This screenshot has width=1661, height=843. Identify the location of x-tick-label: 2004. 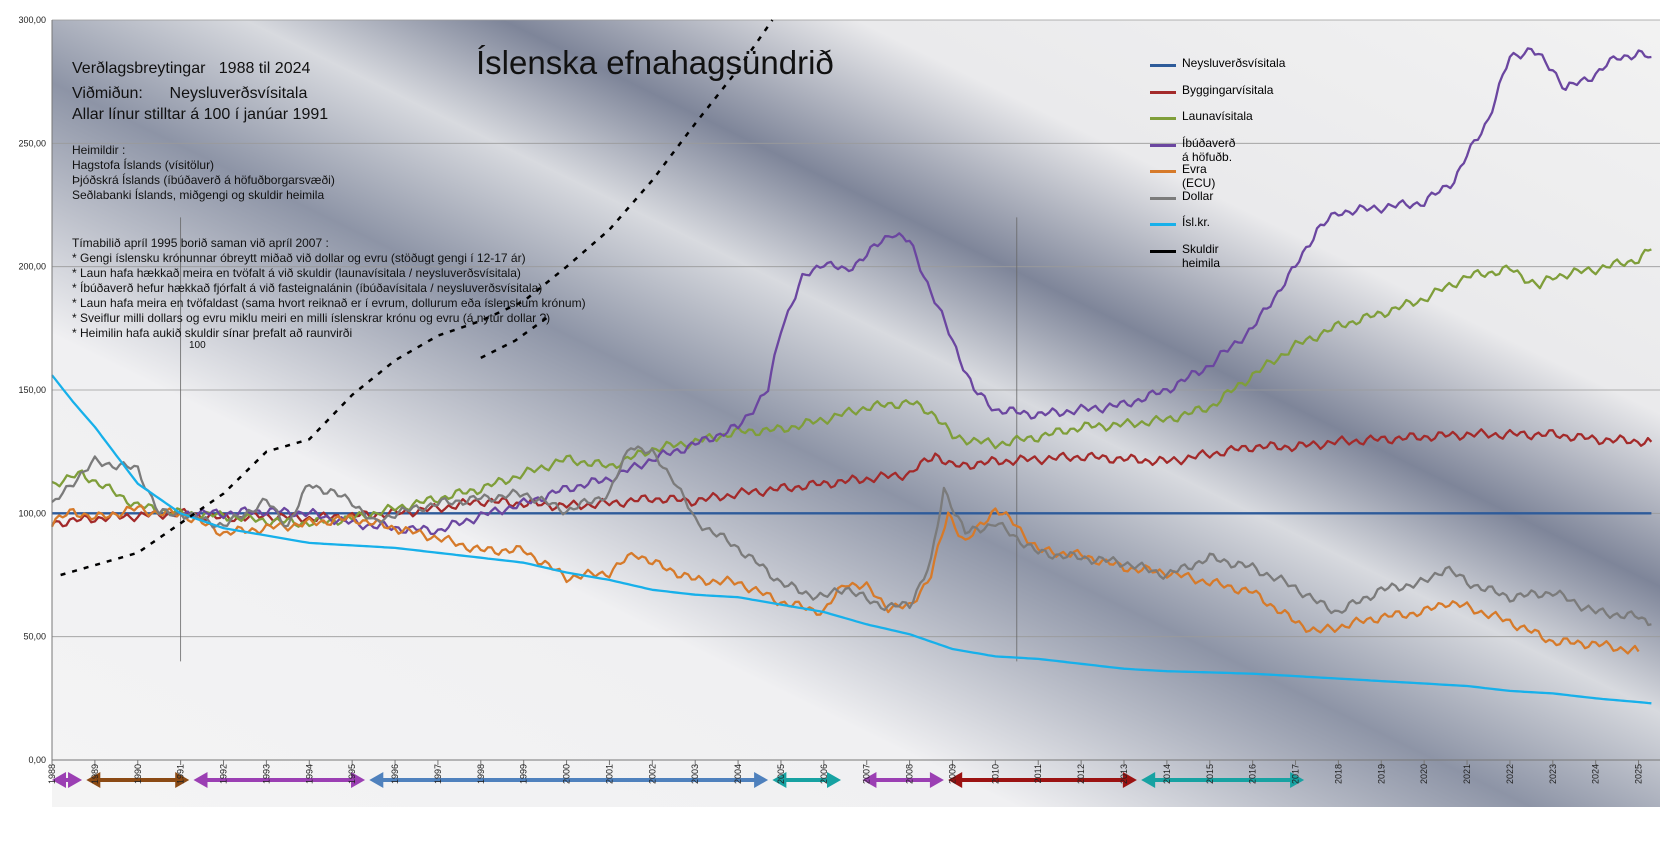
(738, 774).